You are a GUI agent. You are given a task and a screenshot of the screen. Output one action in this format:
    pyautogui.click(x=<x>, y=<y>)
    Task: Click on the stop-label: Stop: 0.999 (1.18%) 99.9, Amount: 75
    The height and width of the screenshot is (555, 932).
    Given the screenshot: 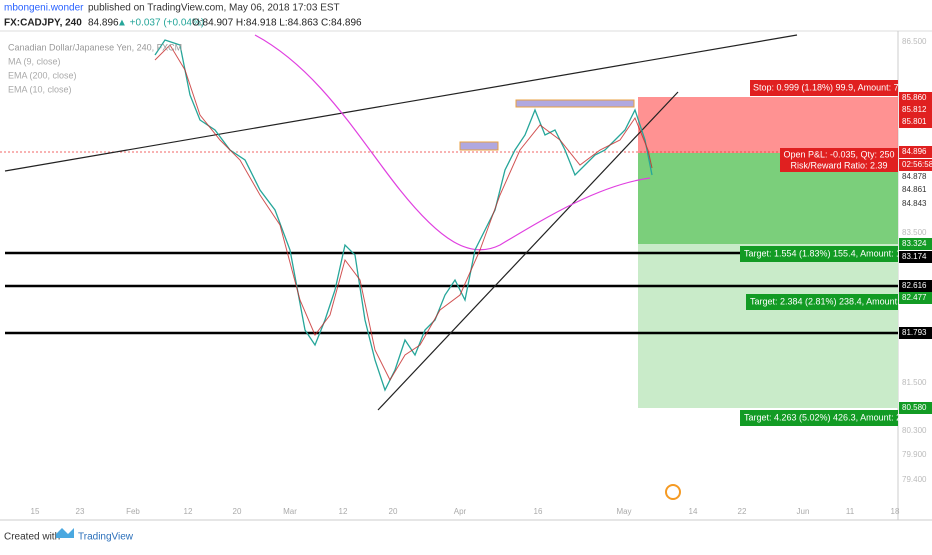 What is the action you would take?
    pyautogui.click(x=828, y=87)
    